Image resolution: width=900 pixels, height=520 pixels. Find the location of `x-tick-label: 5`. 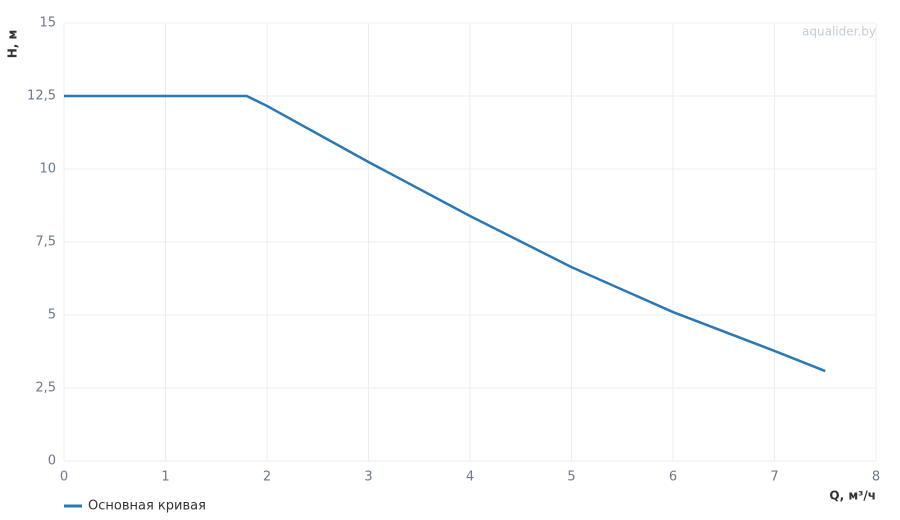

x-tick-label: 5 is located at coordinates (571, 477).